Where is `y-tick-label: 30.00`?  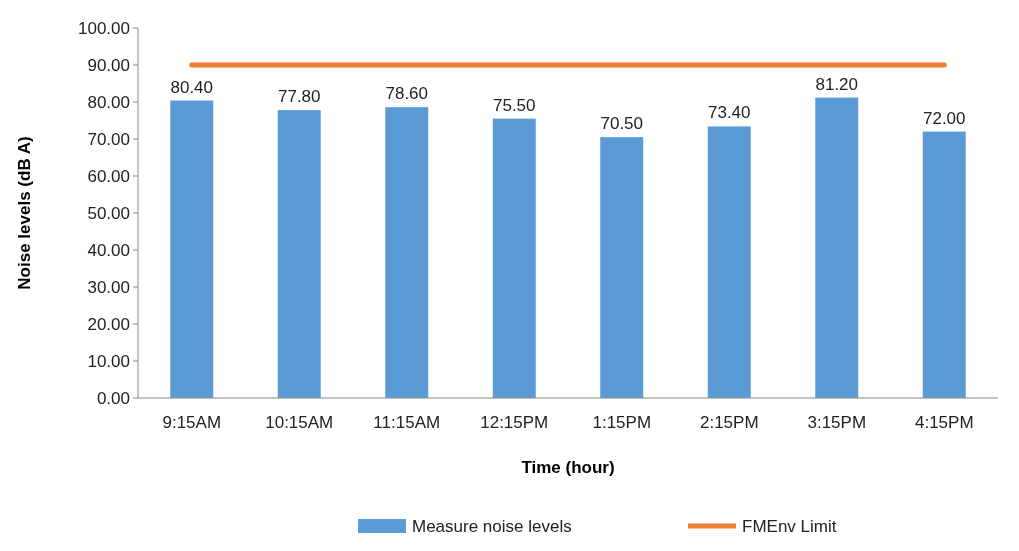
y-tick-label: 30.00 is located at coordinates (108, 287).